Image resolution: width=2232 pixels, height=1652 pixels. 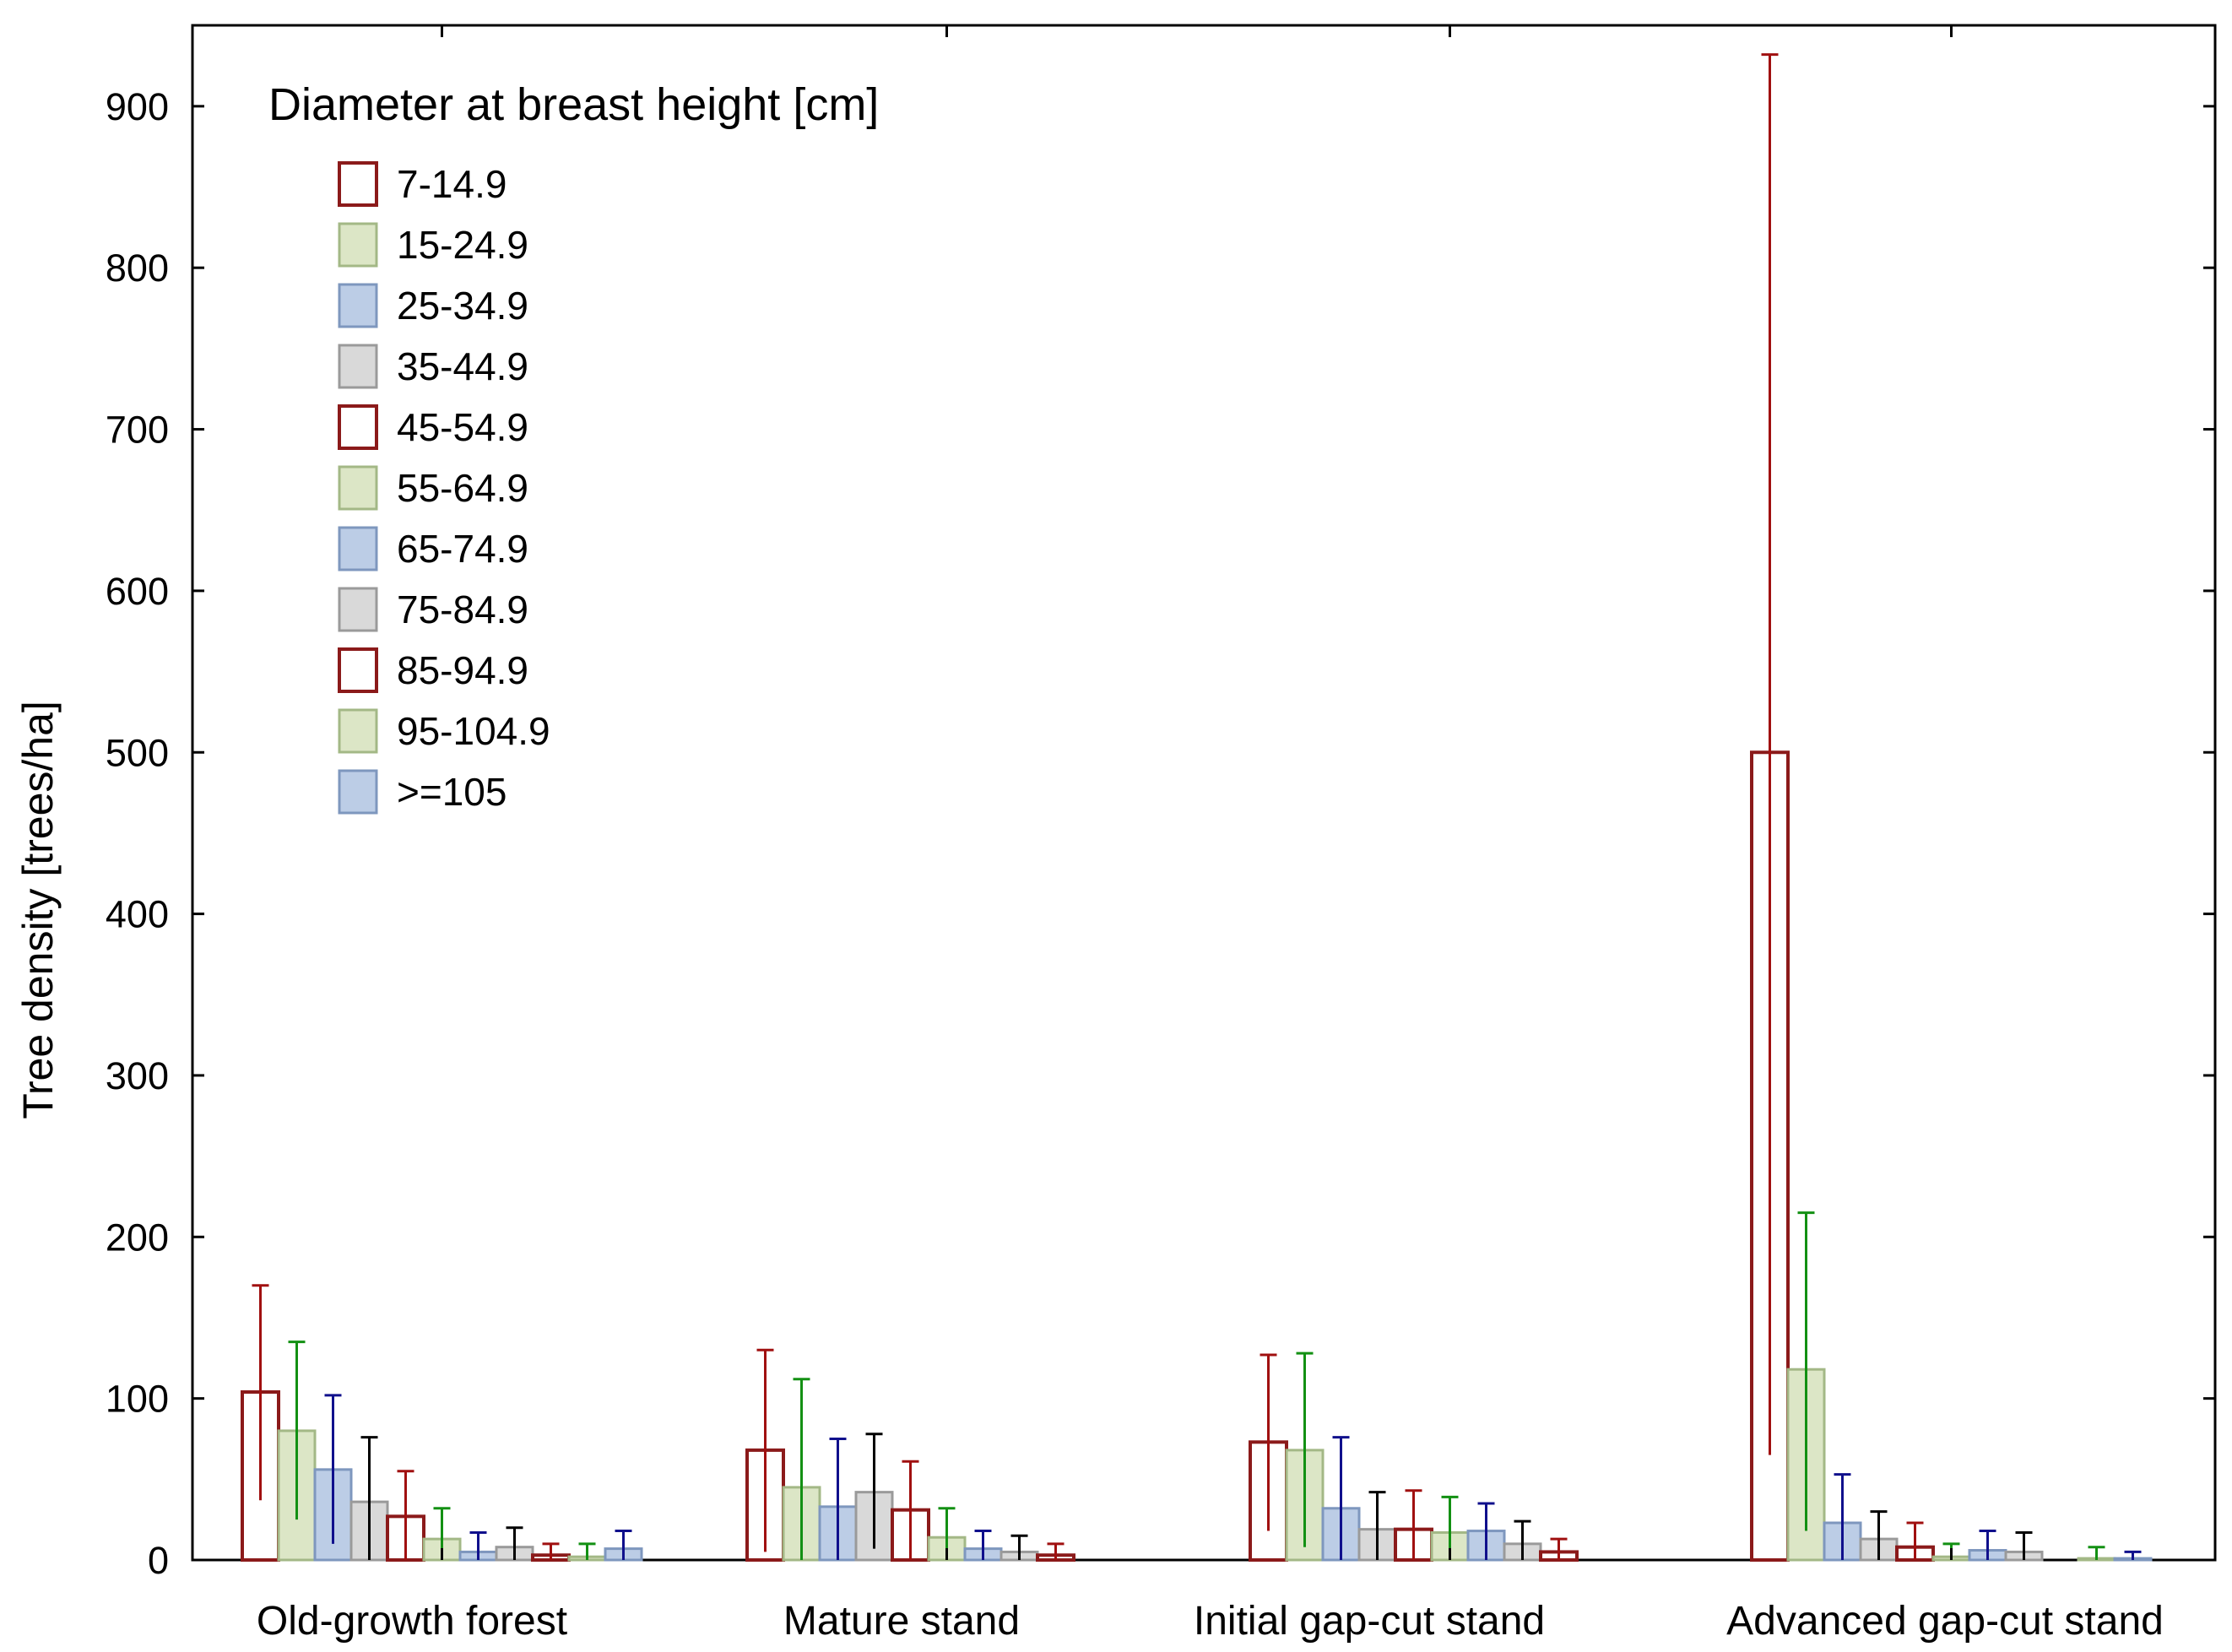 What do you see at coordinates (462, 670) in the screenshot?
I see `legend-label: 85-94.9` at bounding box center [462, 670].